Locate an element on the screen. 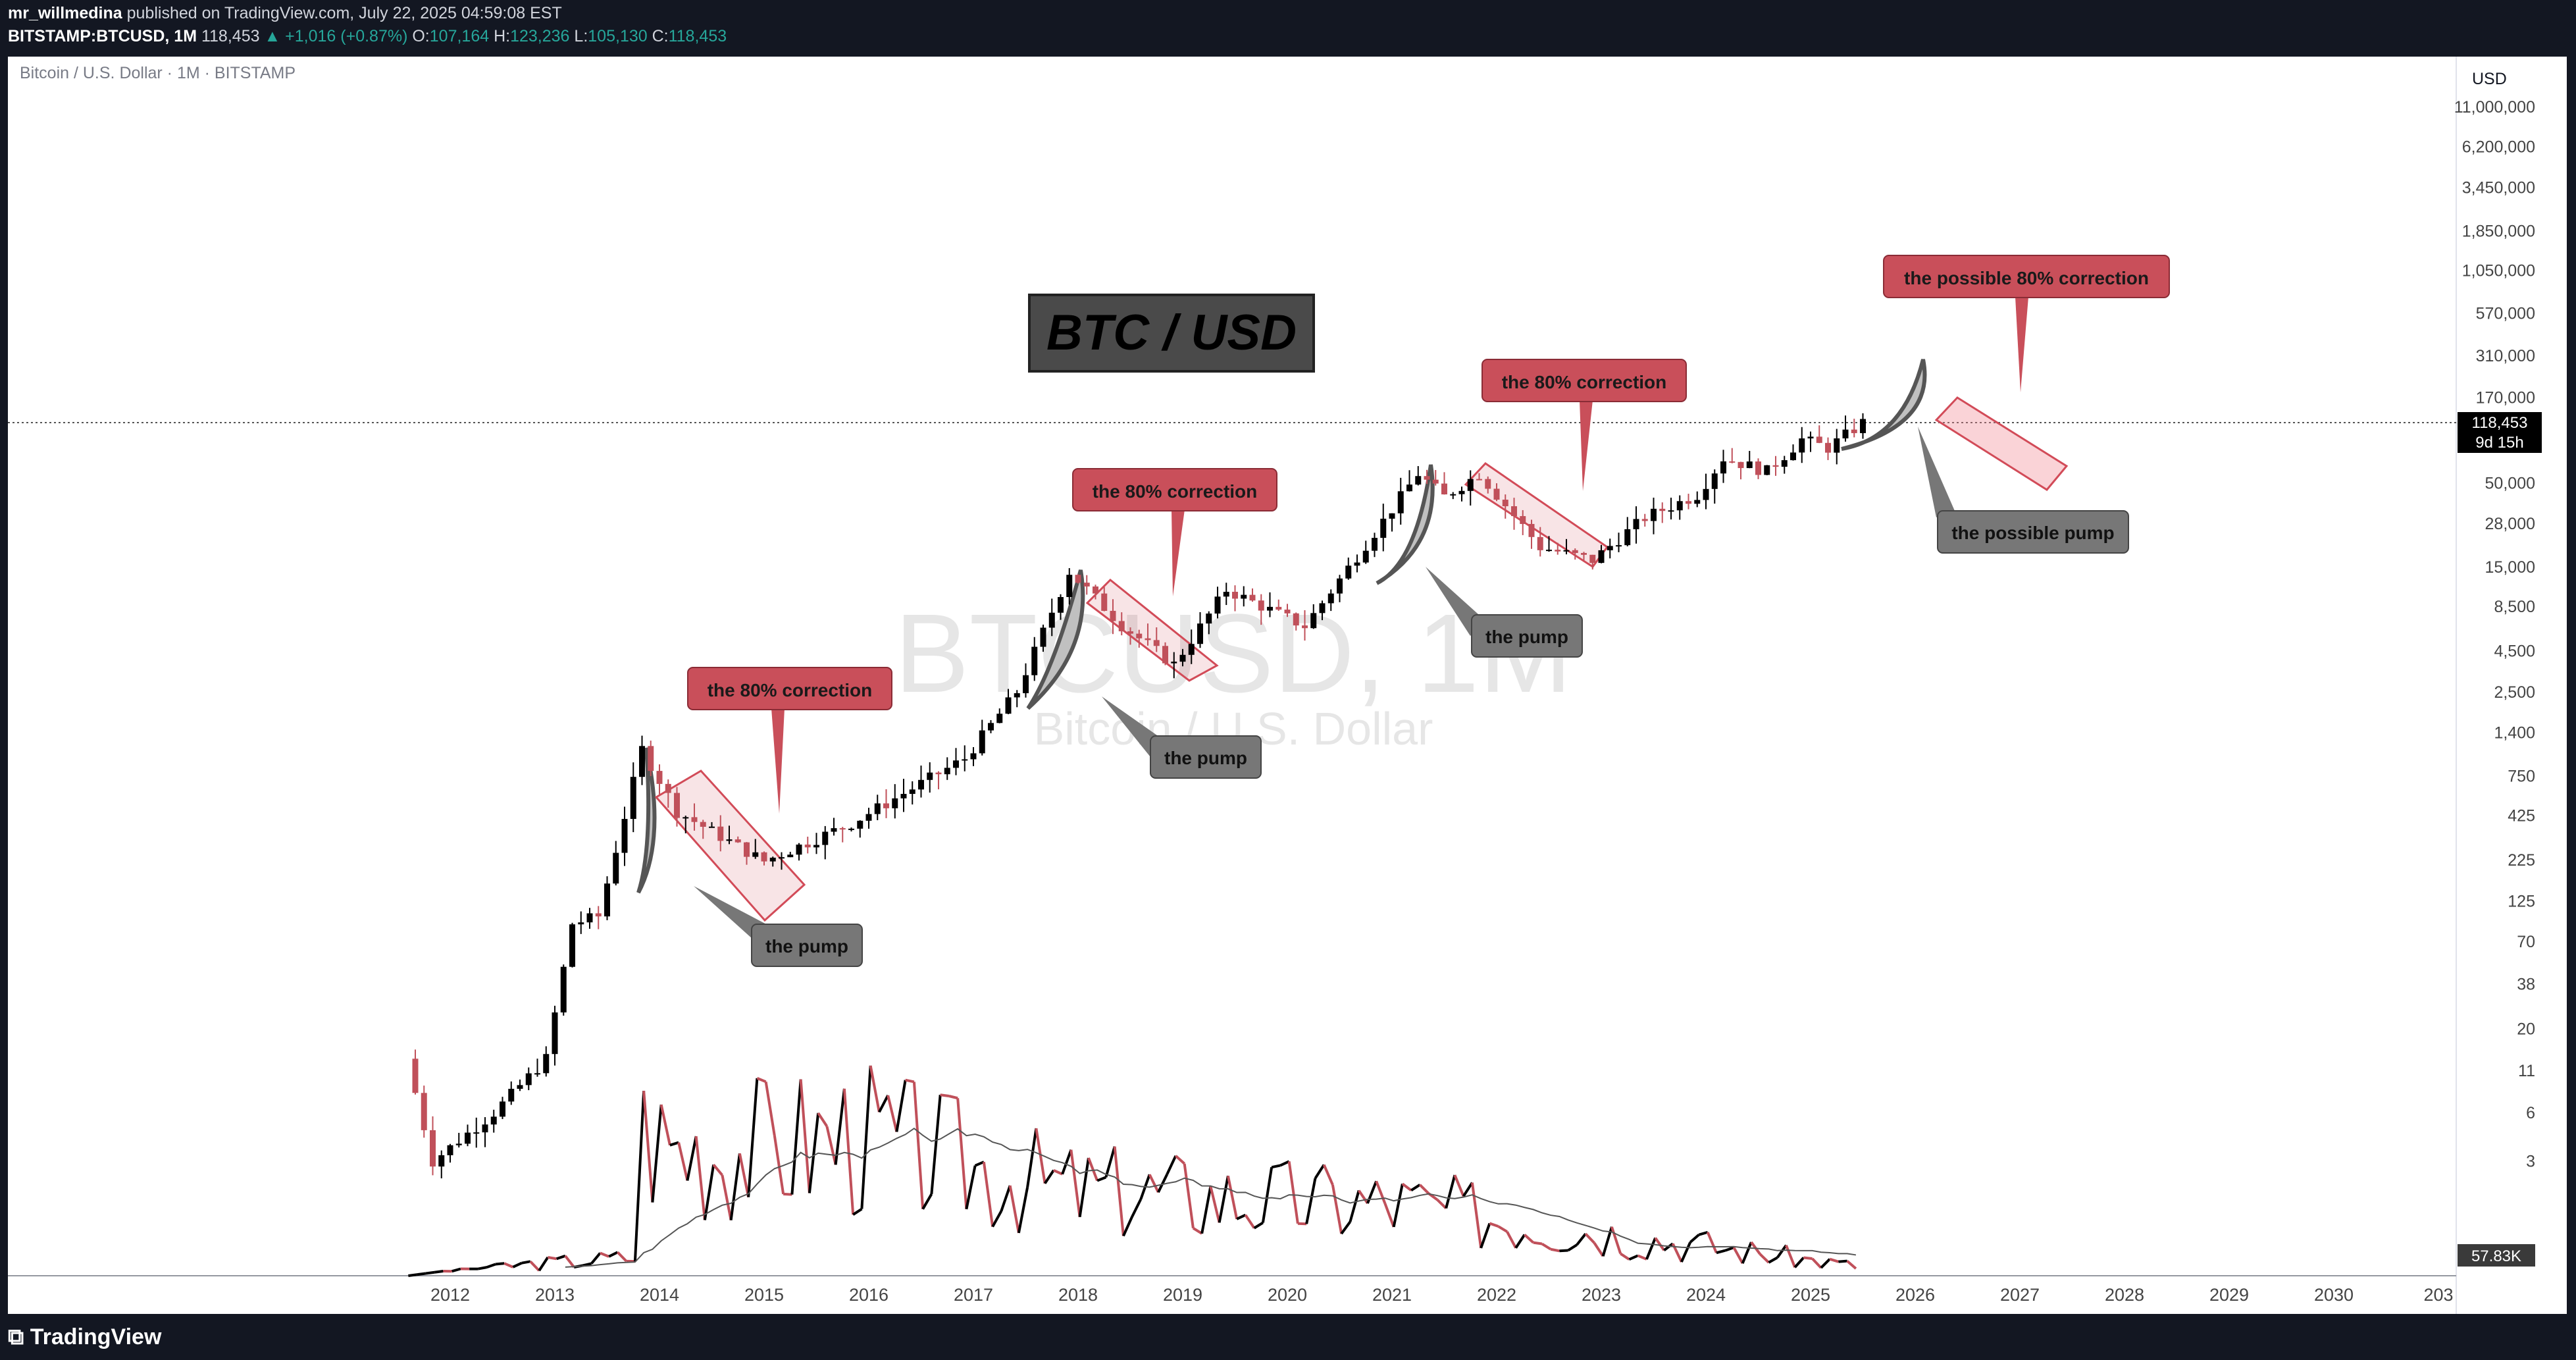  x-tick-label: 2015 is located at coordinates (764, 1295).